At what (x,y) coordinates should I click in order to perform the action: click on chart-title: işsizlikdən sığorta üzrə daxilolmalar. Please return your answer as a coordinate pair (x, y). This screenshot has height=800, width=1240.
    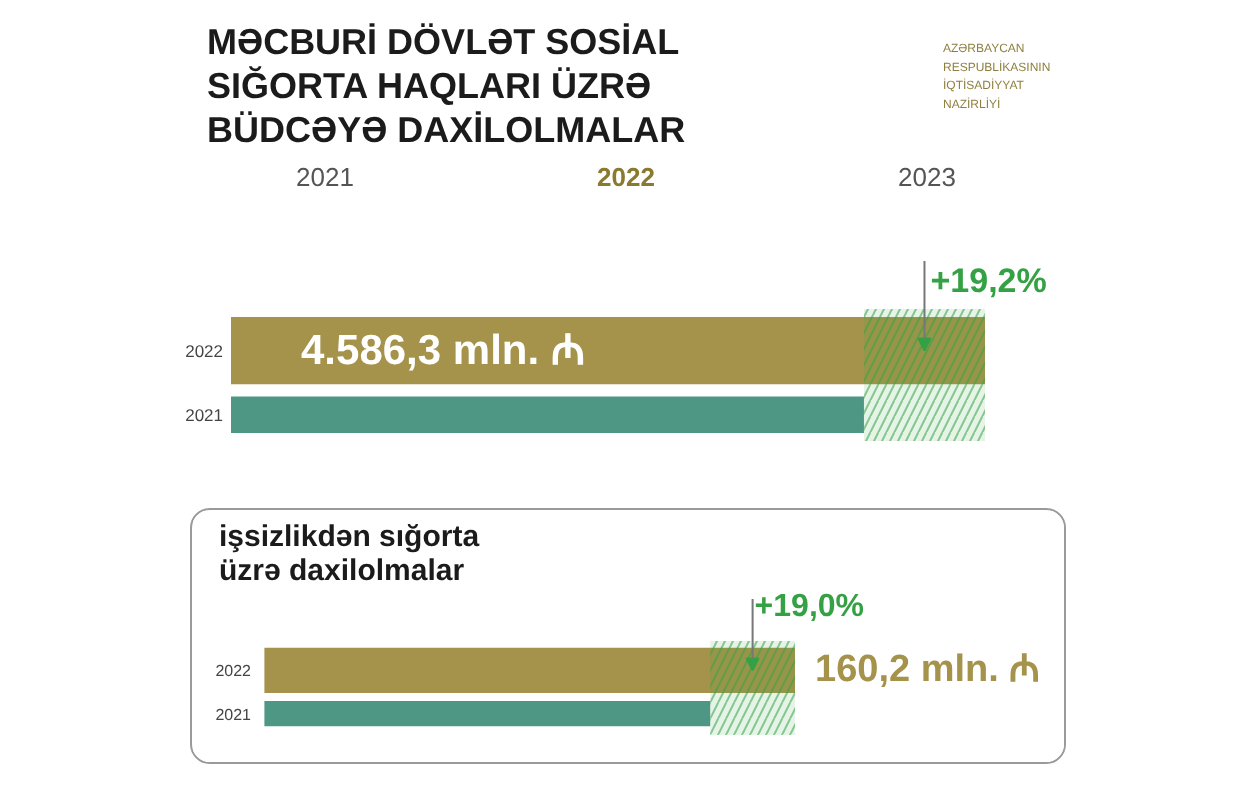
    Looking at the image, I should click on (350, 554).